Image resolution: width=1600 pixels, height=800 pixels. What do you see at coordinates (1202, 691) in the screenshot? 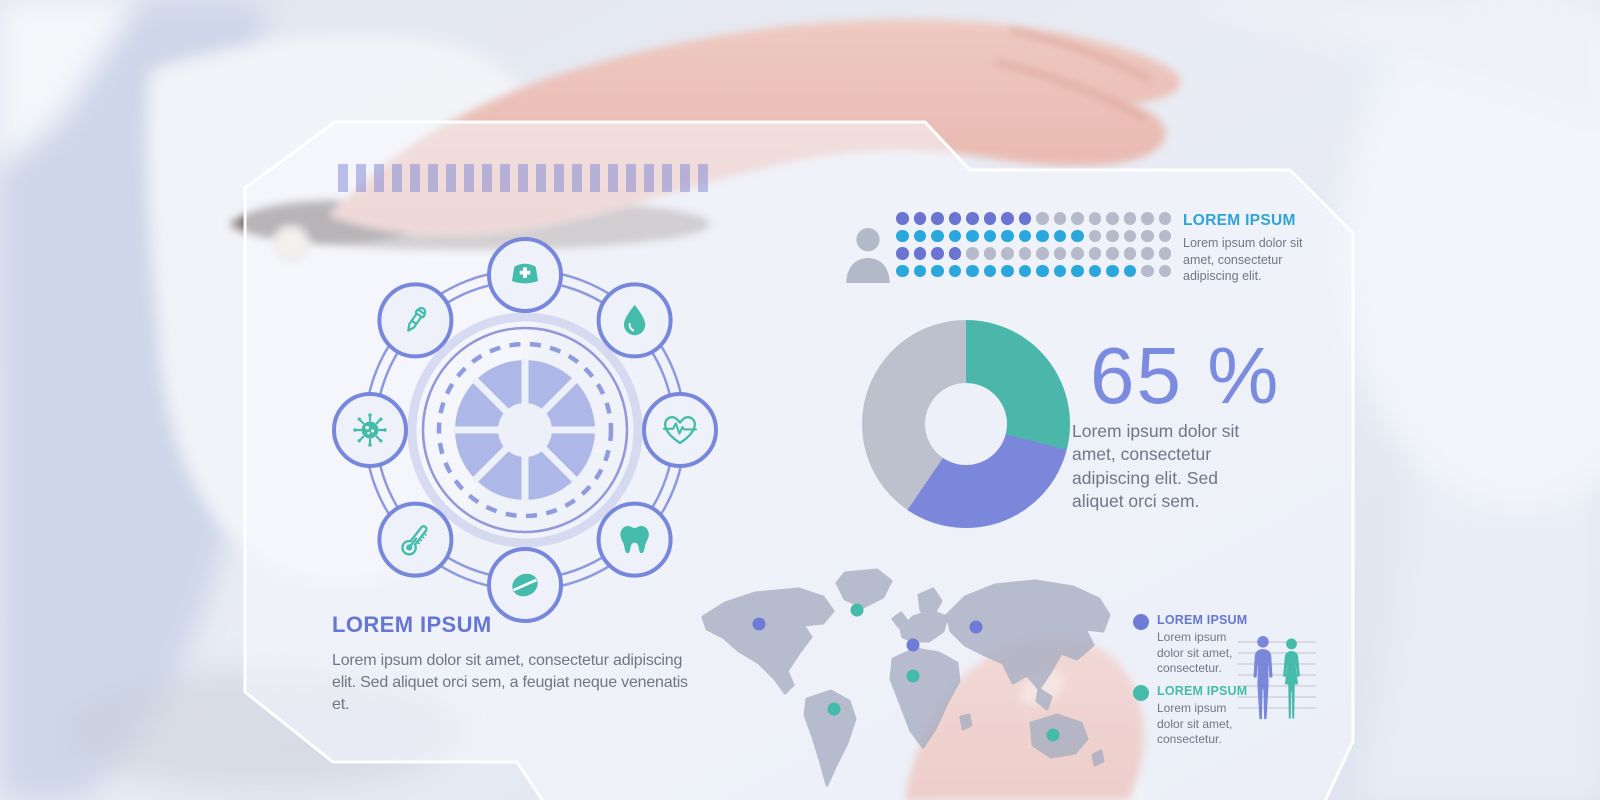
I see `legend-title-2: LOREM IPSUM` at bounding box center [1202, 691].